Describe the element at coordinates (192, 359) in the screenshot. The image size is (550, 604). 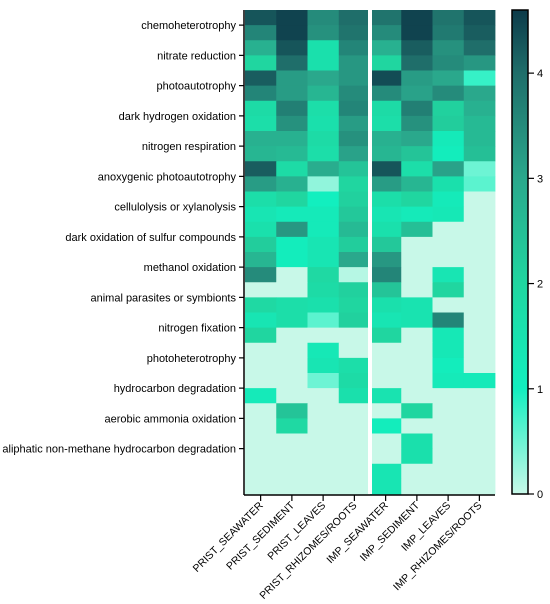
I see `row-label: photoheterotrophy` at that location.